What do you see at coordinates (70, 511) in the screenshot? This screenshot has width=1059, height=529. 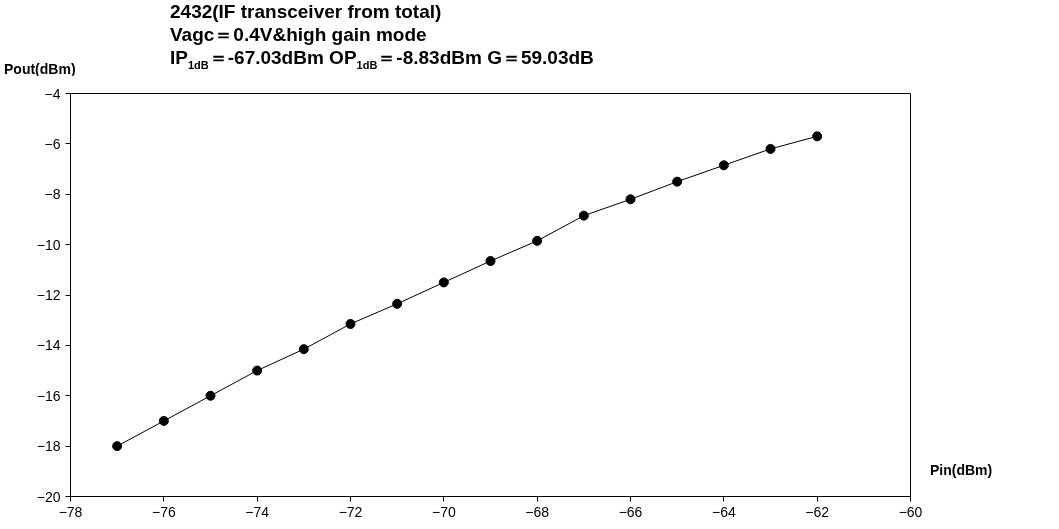 I see `x-tick-label: −78` at bounding box center [70, 511].